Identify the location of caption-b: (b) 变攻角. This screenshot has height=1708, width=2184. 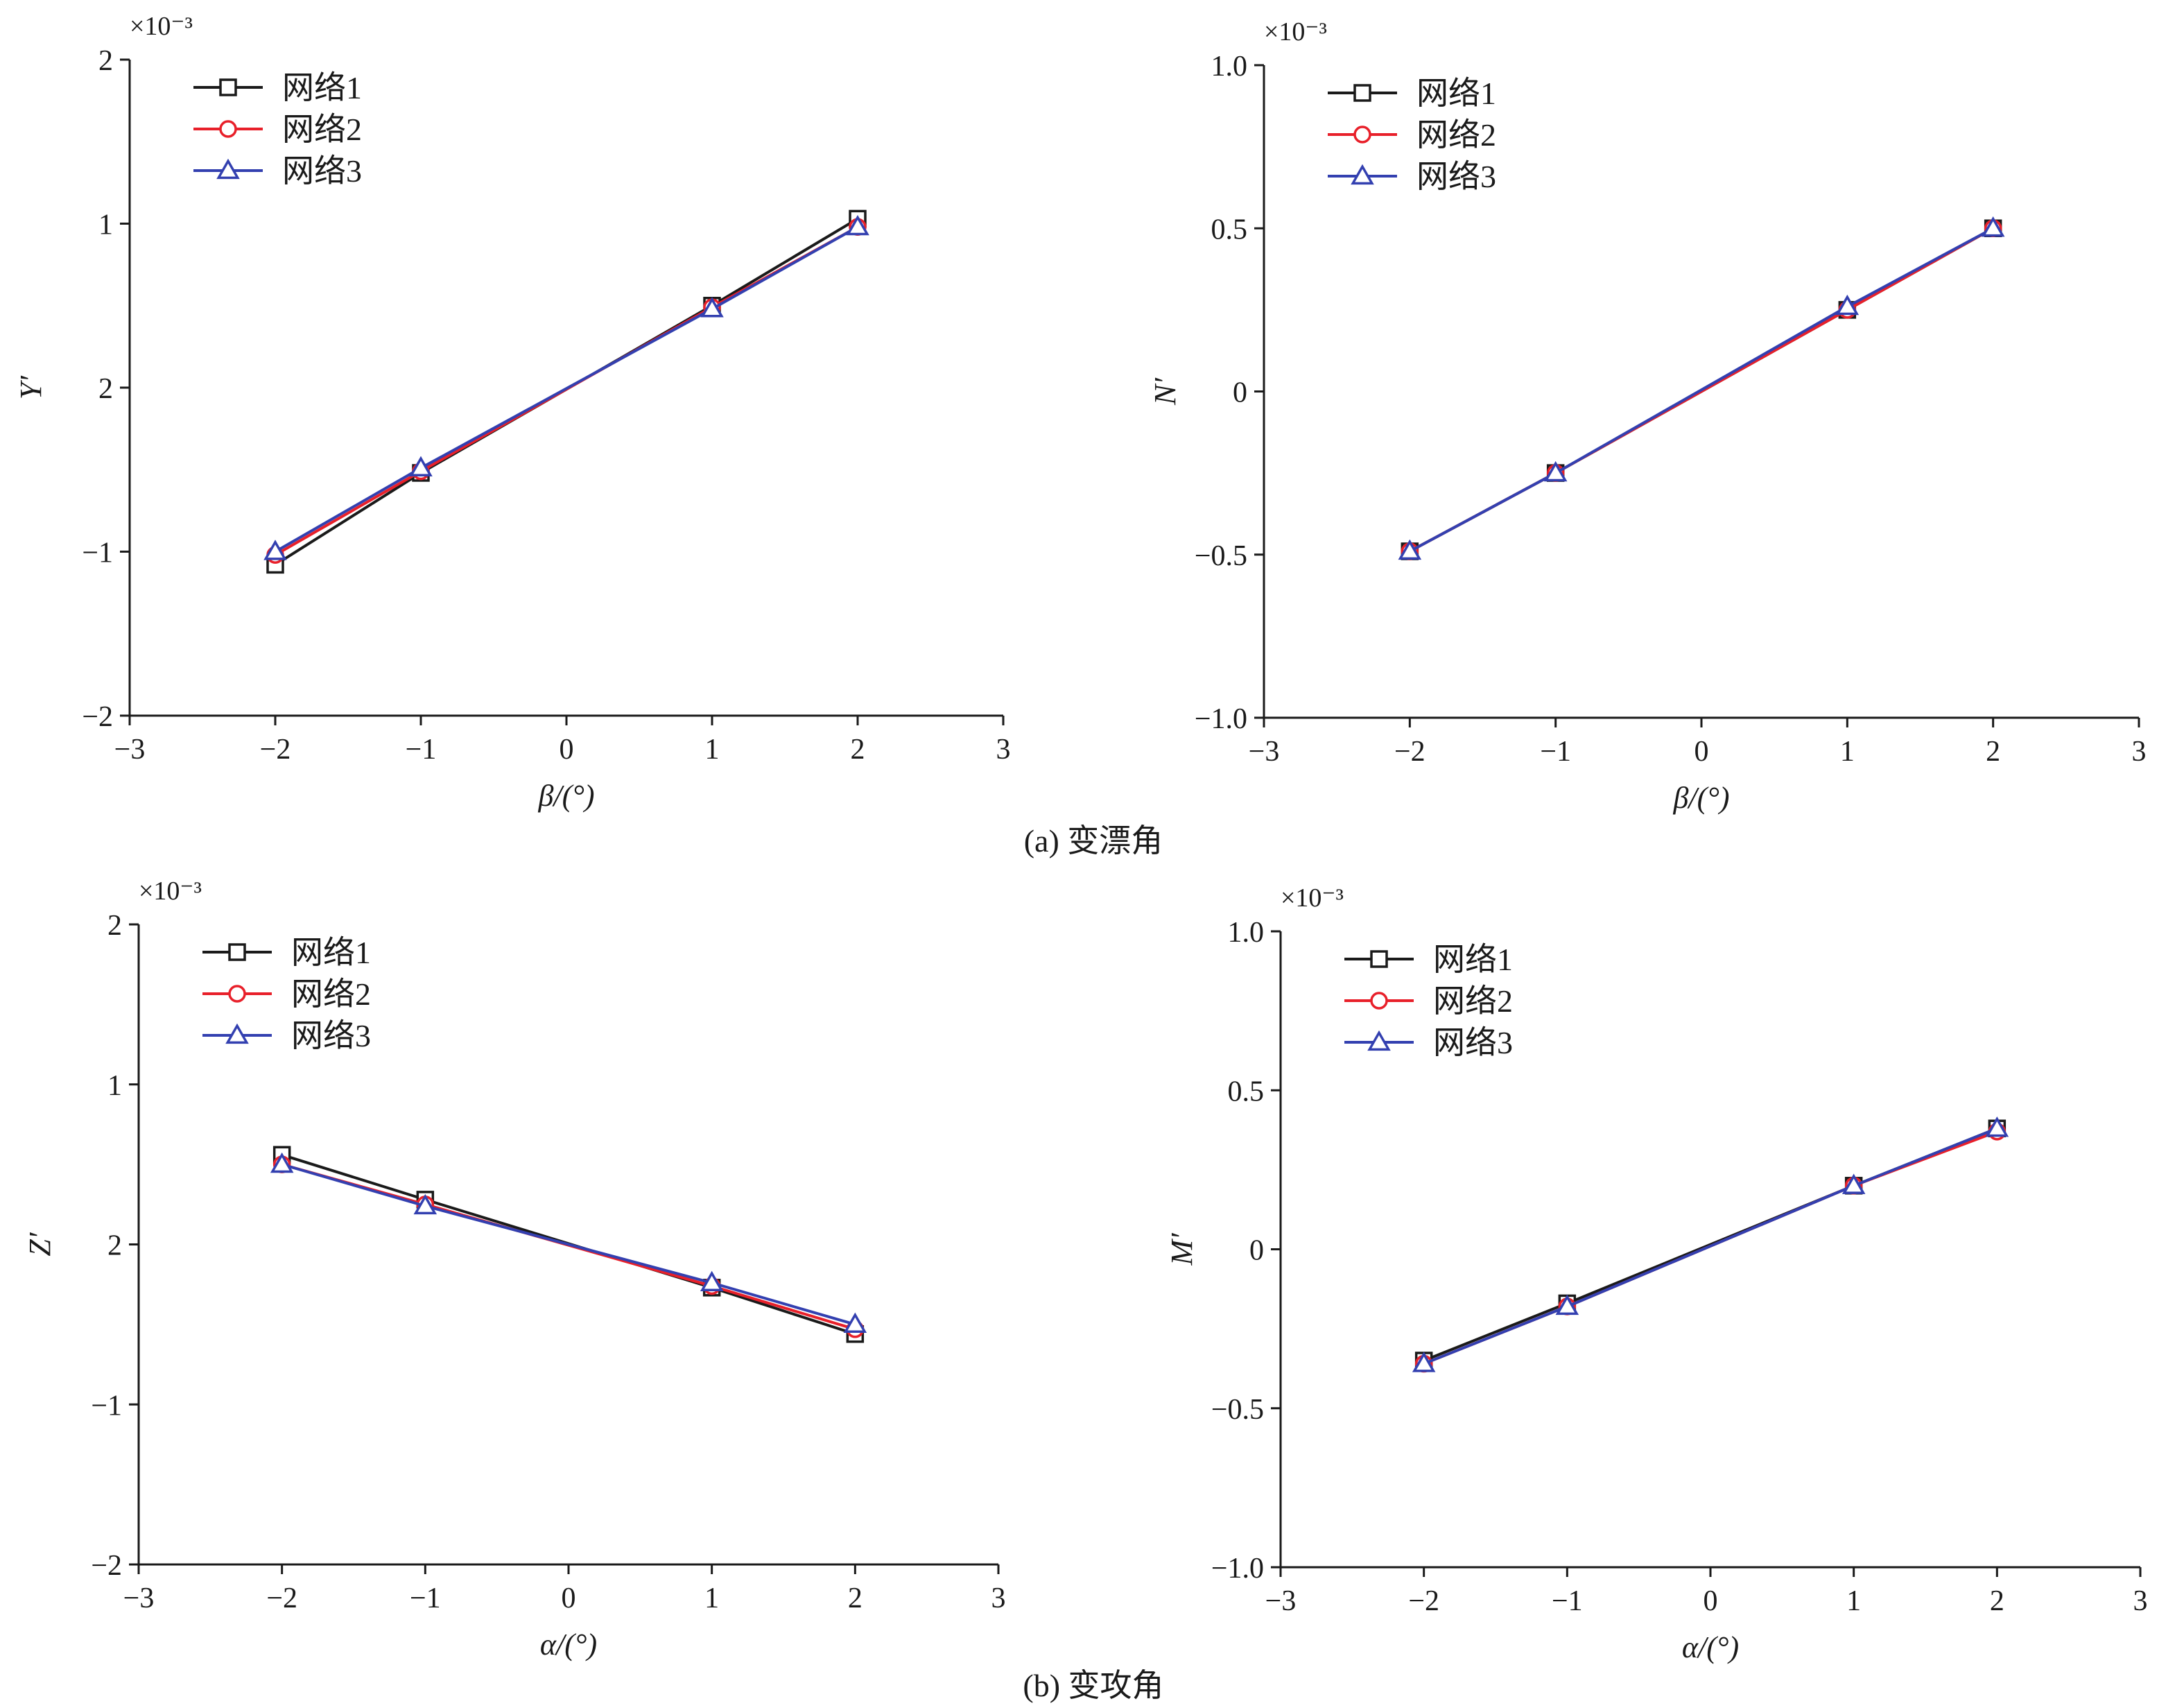
(1093, 1685).